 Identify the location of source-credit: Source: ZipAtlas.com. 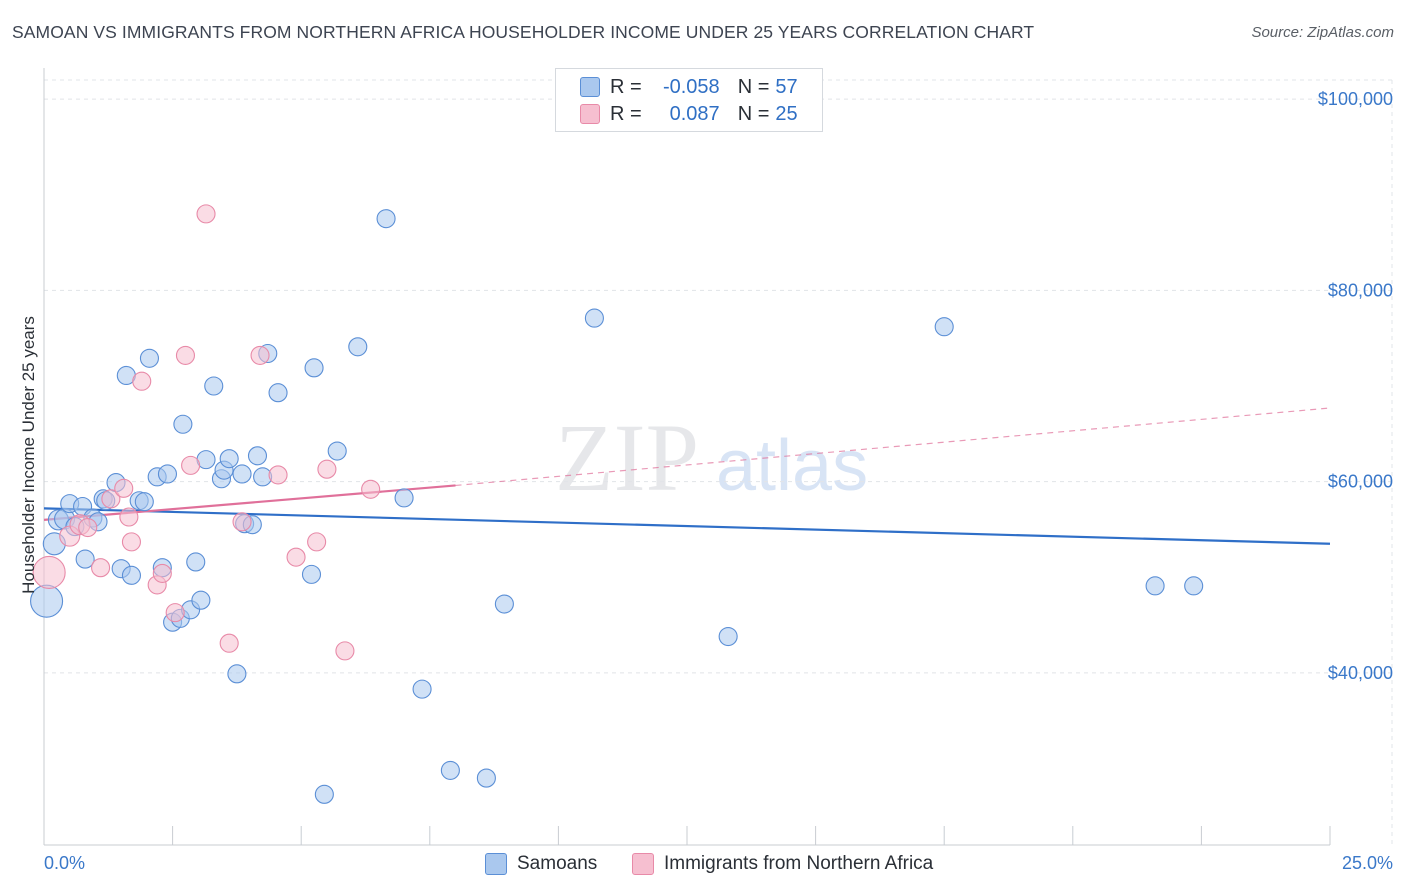
(1322, 32).